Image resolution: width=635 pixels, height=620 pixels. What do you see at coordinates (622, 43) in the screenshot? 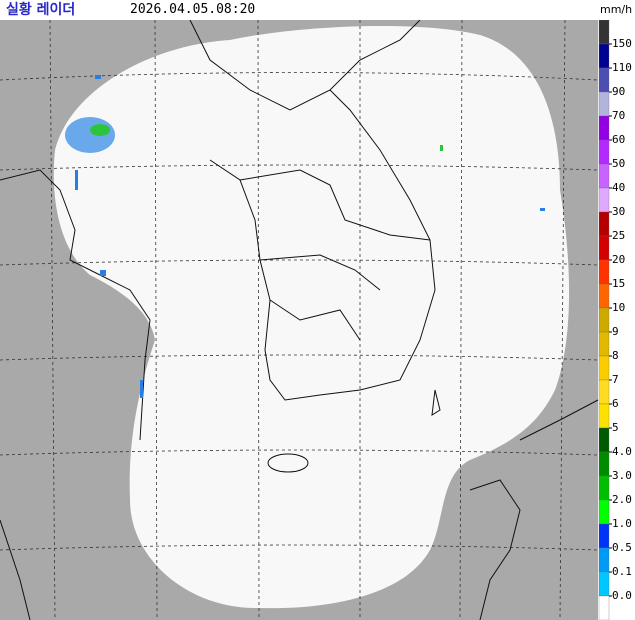
I see `legend-label: 150` at bounding box center [622, 43].